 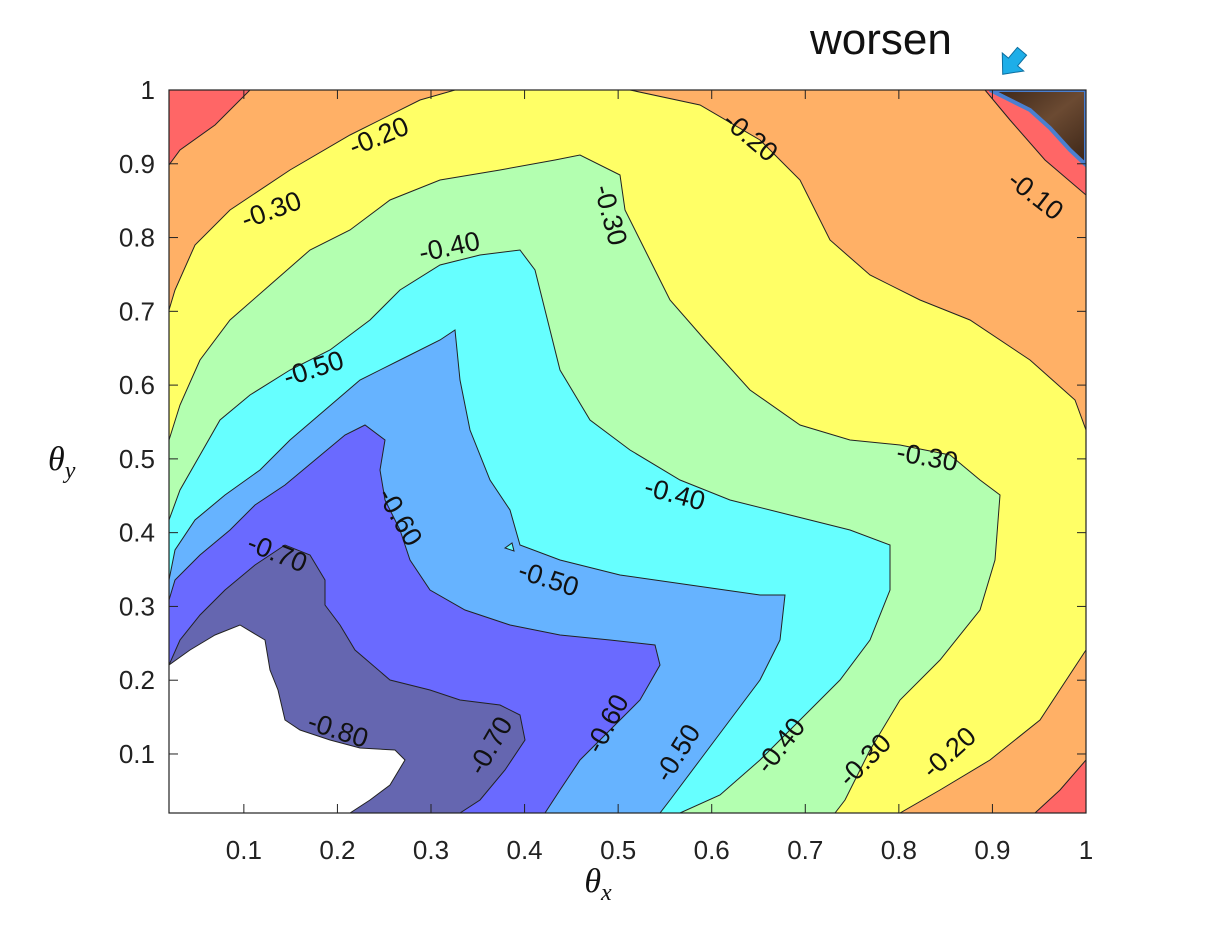 I want to click on y-tick-label: 0.3, so click(x=137, y=606).